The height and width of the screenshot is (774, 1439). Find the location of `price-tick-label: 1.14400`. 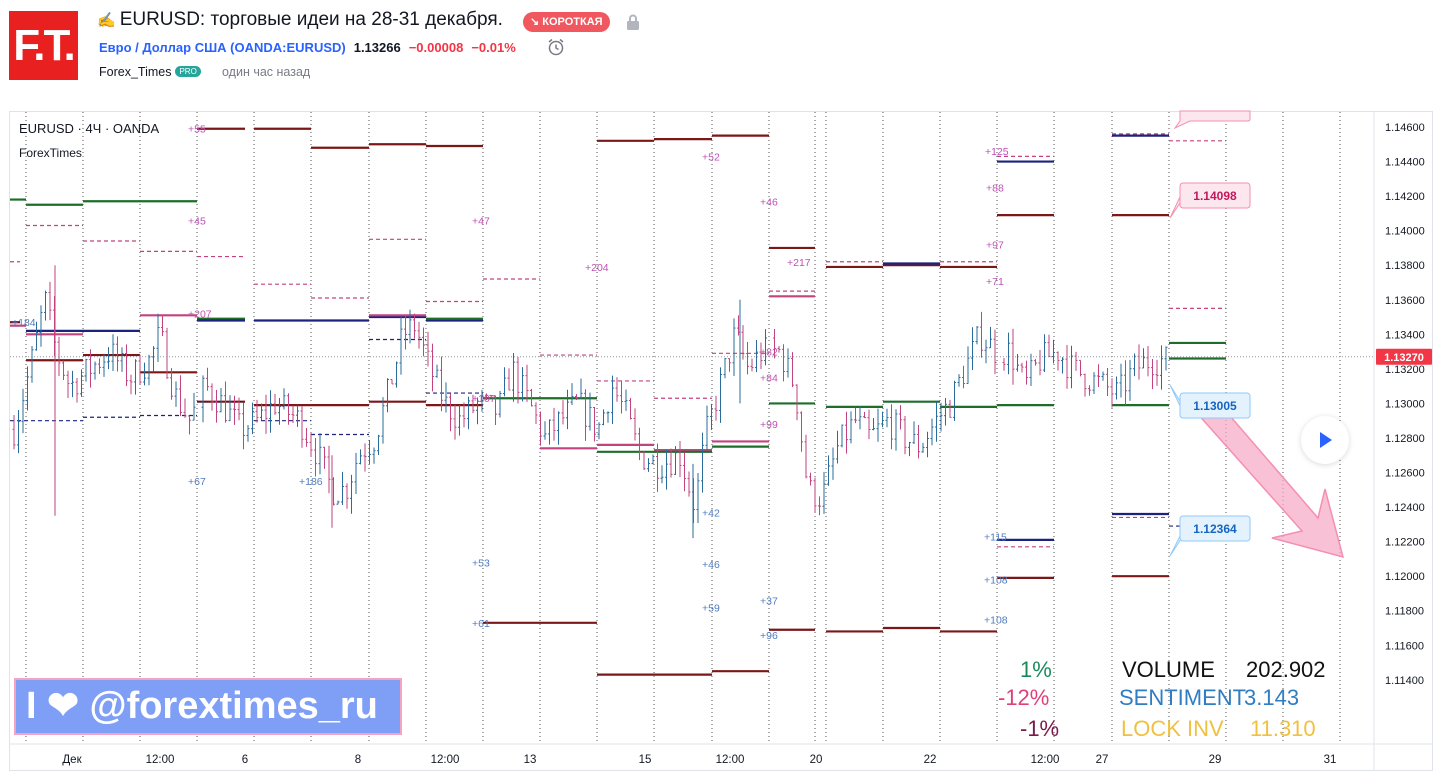

price-tick-label: 1.14400 is located at coordinates (1405, 163).